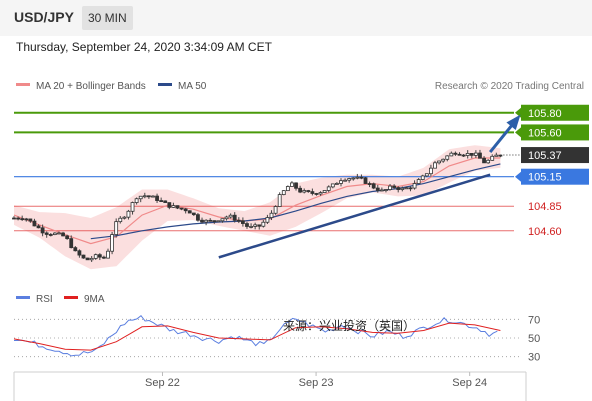 This screenshot has width=592, height=401. I want to click on chart-header-bar: USD/JPY 30 MIN, so click(296, 18).